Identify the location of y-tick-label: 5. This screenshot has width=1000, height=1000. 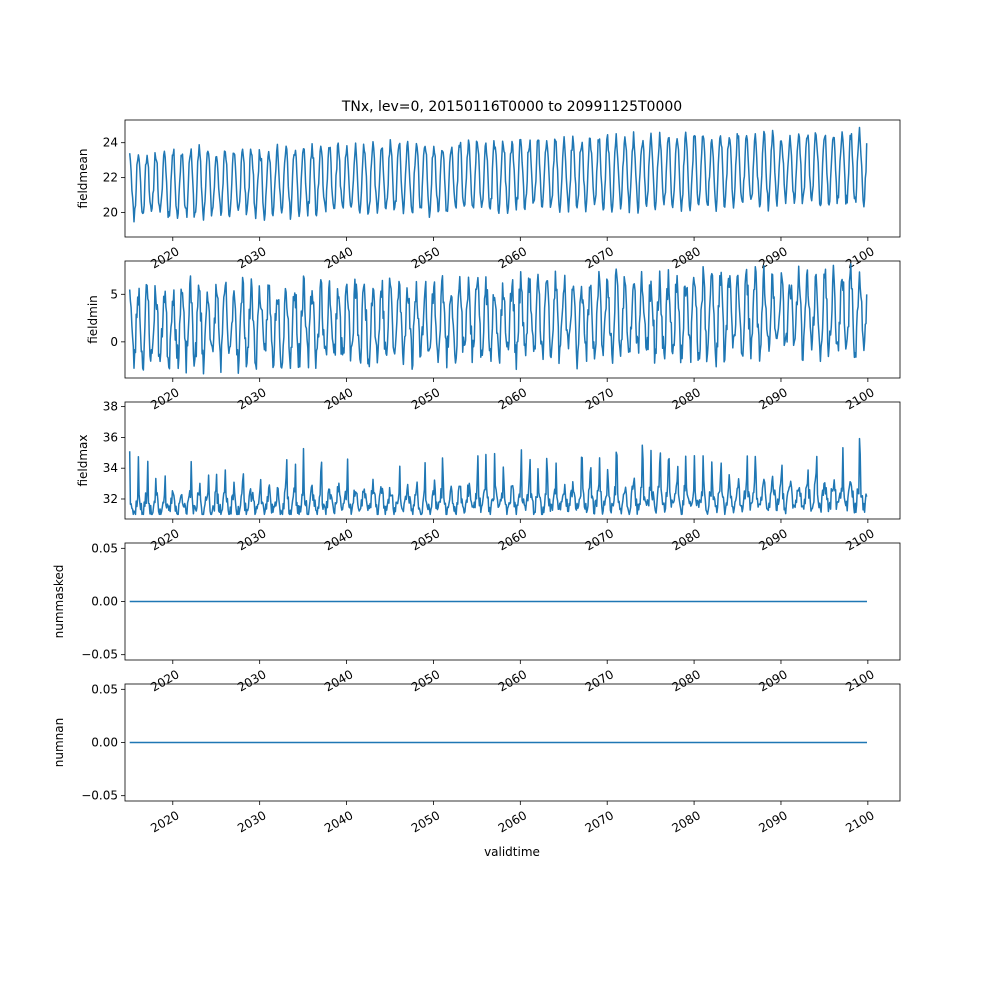
(114, 294).